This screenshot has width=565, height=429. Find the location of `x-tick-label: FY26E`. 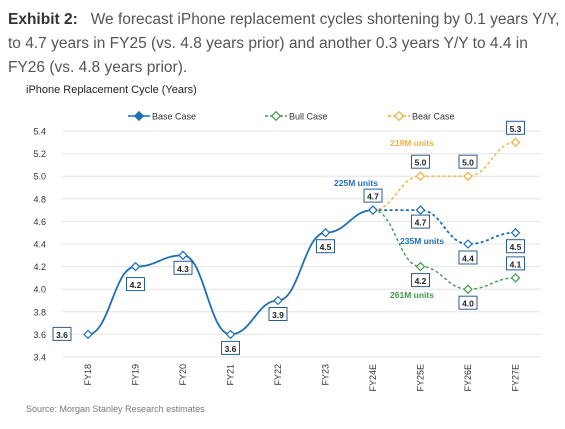

x-tick-label: FY26E is located at coordinates (468, 378).